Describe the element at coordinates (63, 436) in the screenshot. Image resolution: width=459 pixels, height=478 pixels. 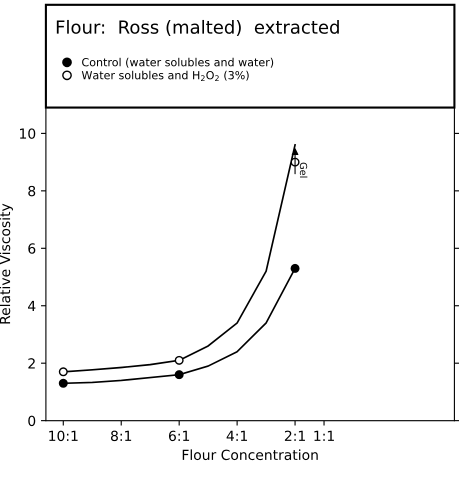
I see `x-tick-label: 10:1` at that location.